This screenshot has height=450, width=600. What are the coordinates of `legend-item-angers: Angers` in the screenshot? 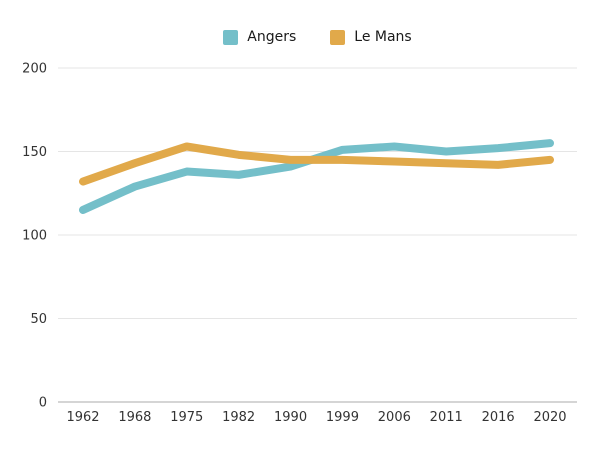 It's located at (259, 37).